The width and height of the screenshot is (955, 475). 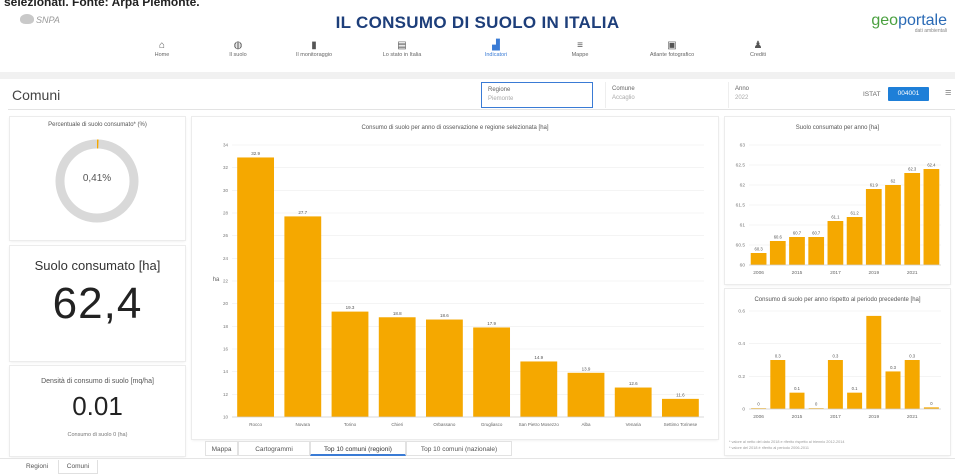 I want to click on tab-top10-regioni: Top 10 comuni (regioni), so click(x=358, y=448).